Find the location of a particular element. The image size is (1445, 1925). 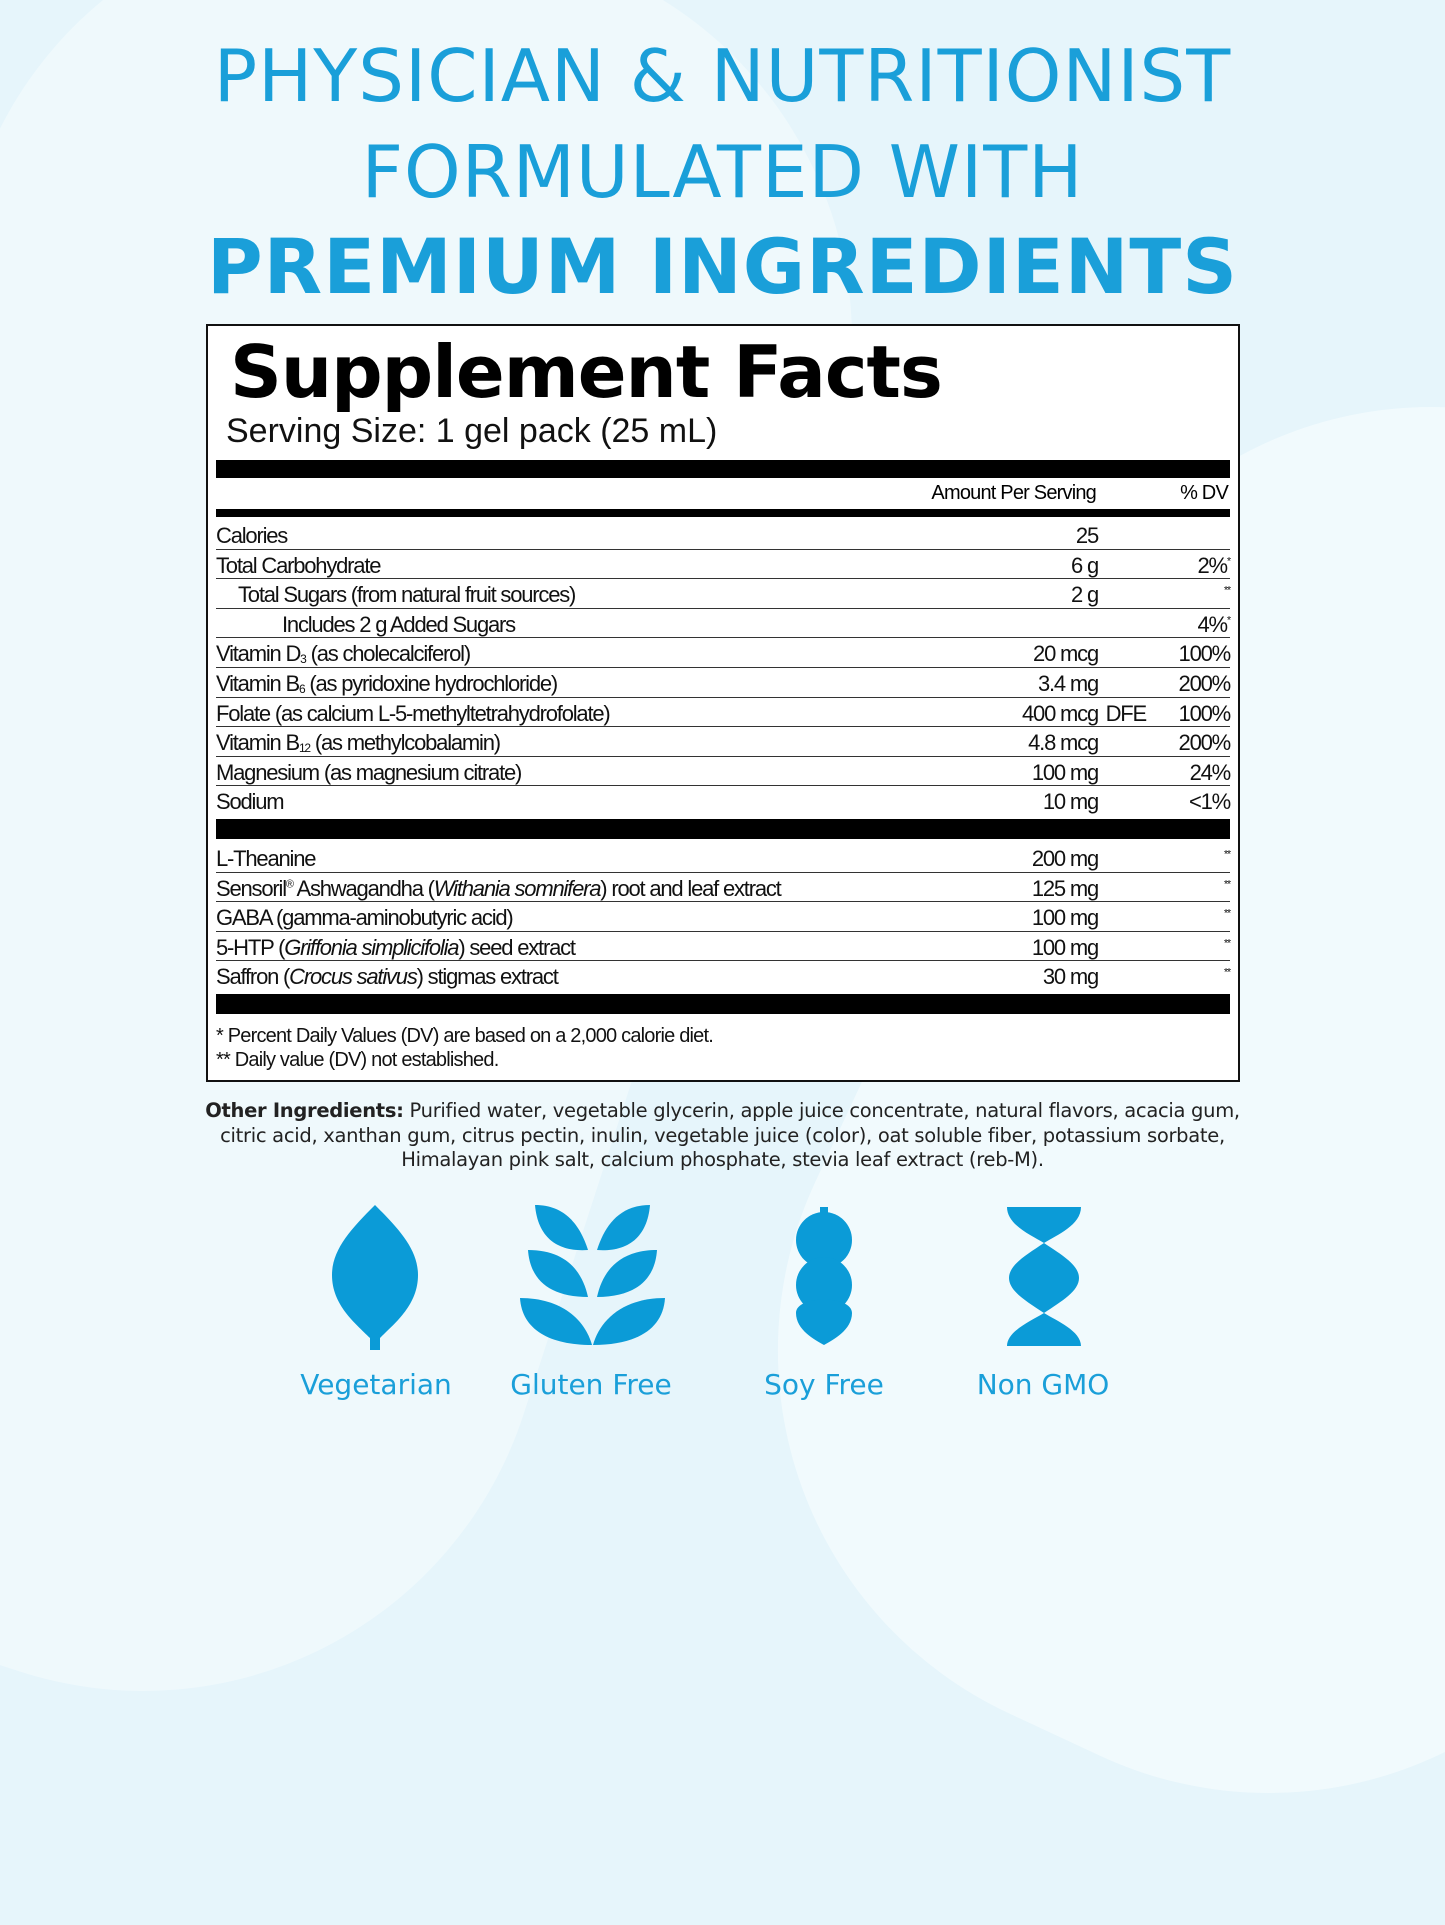

label-part: 3 is located at coordinates (303, 659).